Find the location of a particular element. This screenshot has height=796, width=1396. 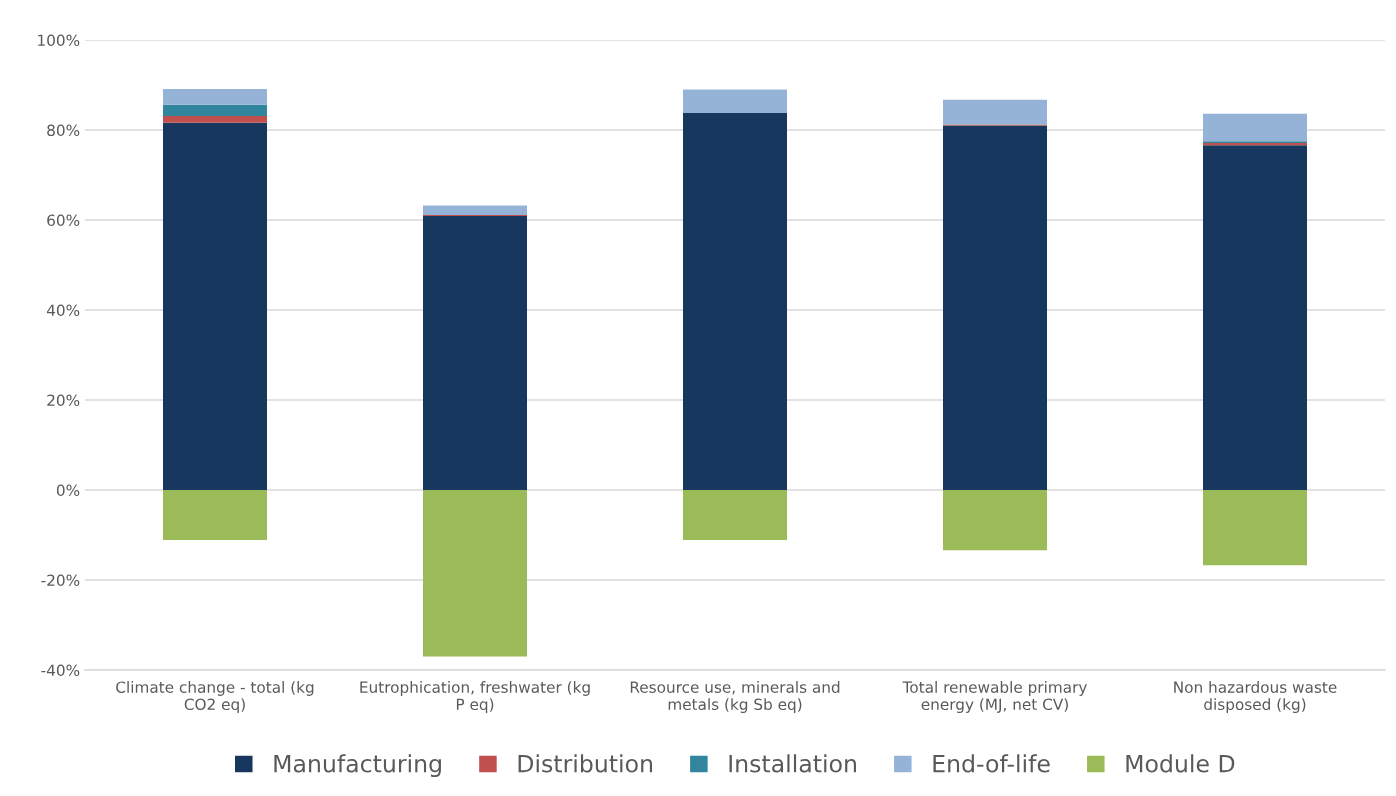

y-tick-label: 80% is located at coordinates (63, 130).